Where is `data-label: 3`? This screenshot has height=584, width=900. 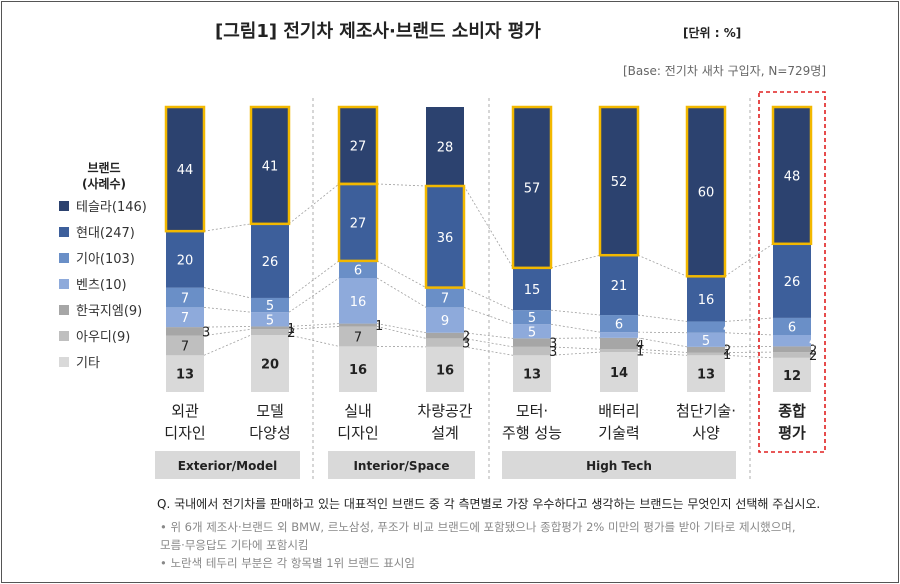
data-label: 3 is located at coordinates (206, 332).